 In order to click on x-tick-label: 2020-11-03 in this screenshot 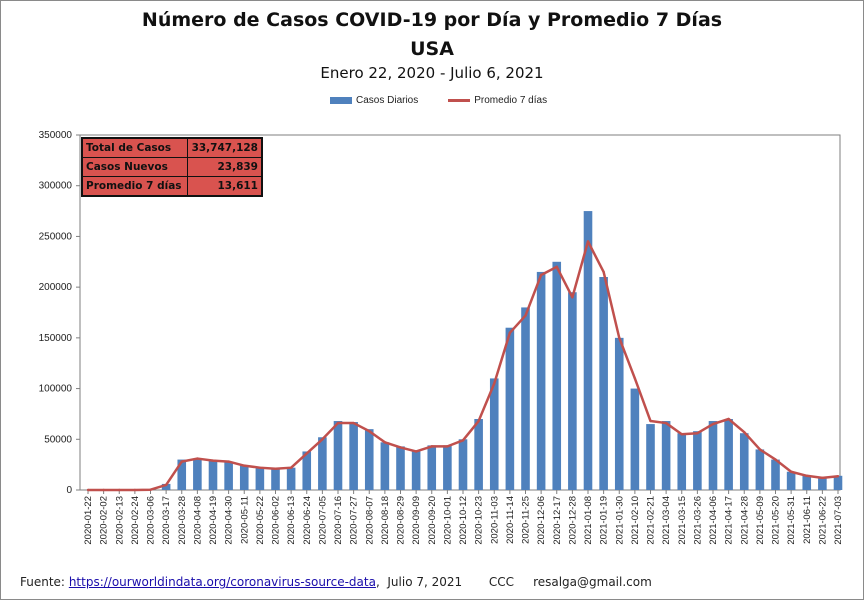, I will do `click(494, 520)`.